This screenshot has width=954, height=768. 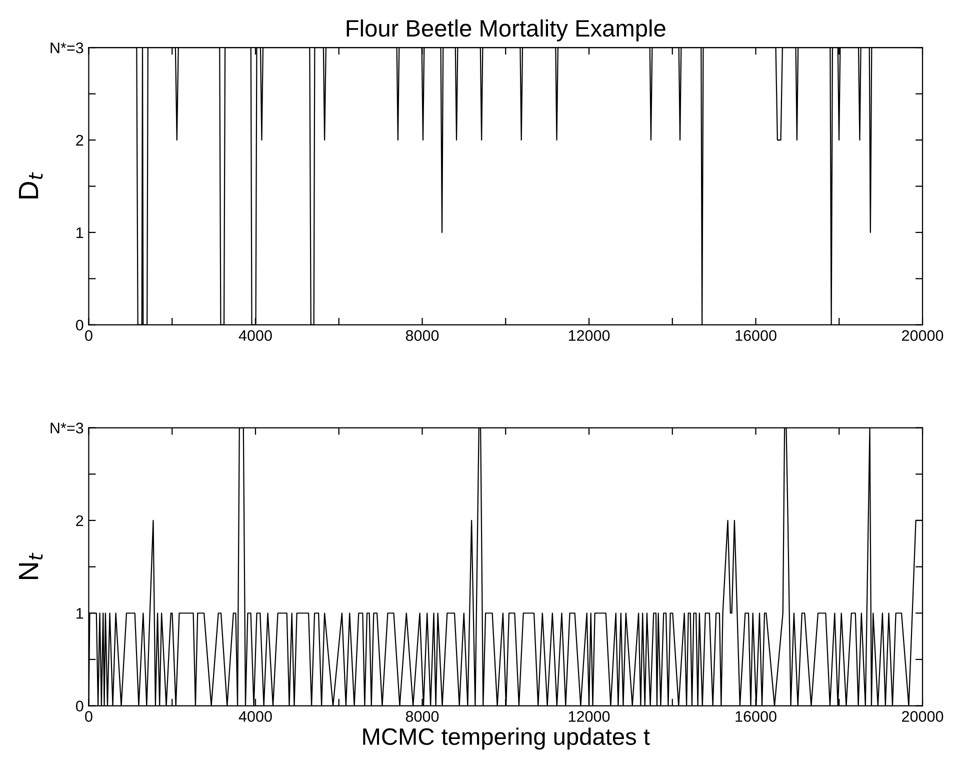 I want to click on x-axis-title: MCMC tempering updates t, so click(x=506, y=739).